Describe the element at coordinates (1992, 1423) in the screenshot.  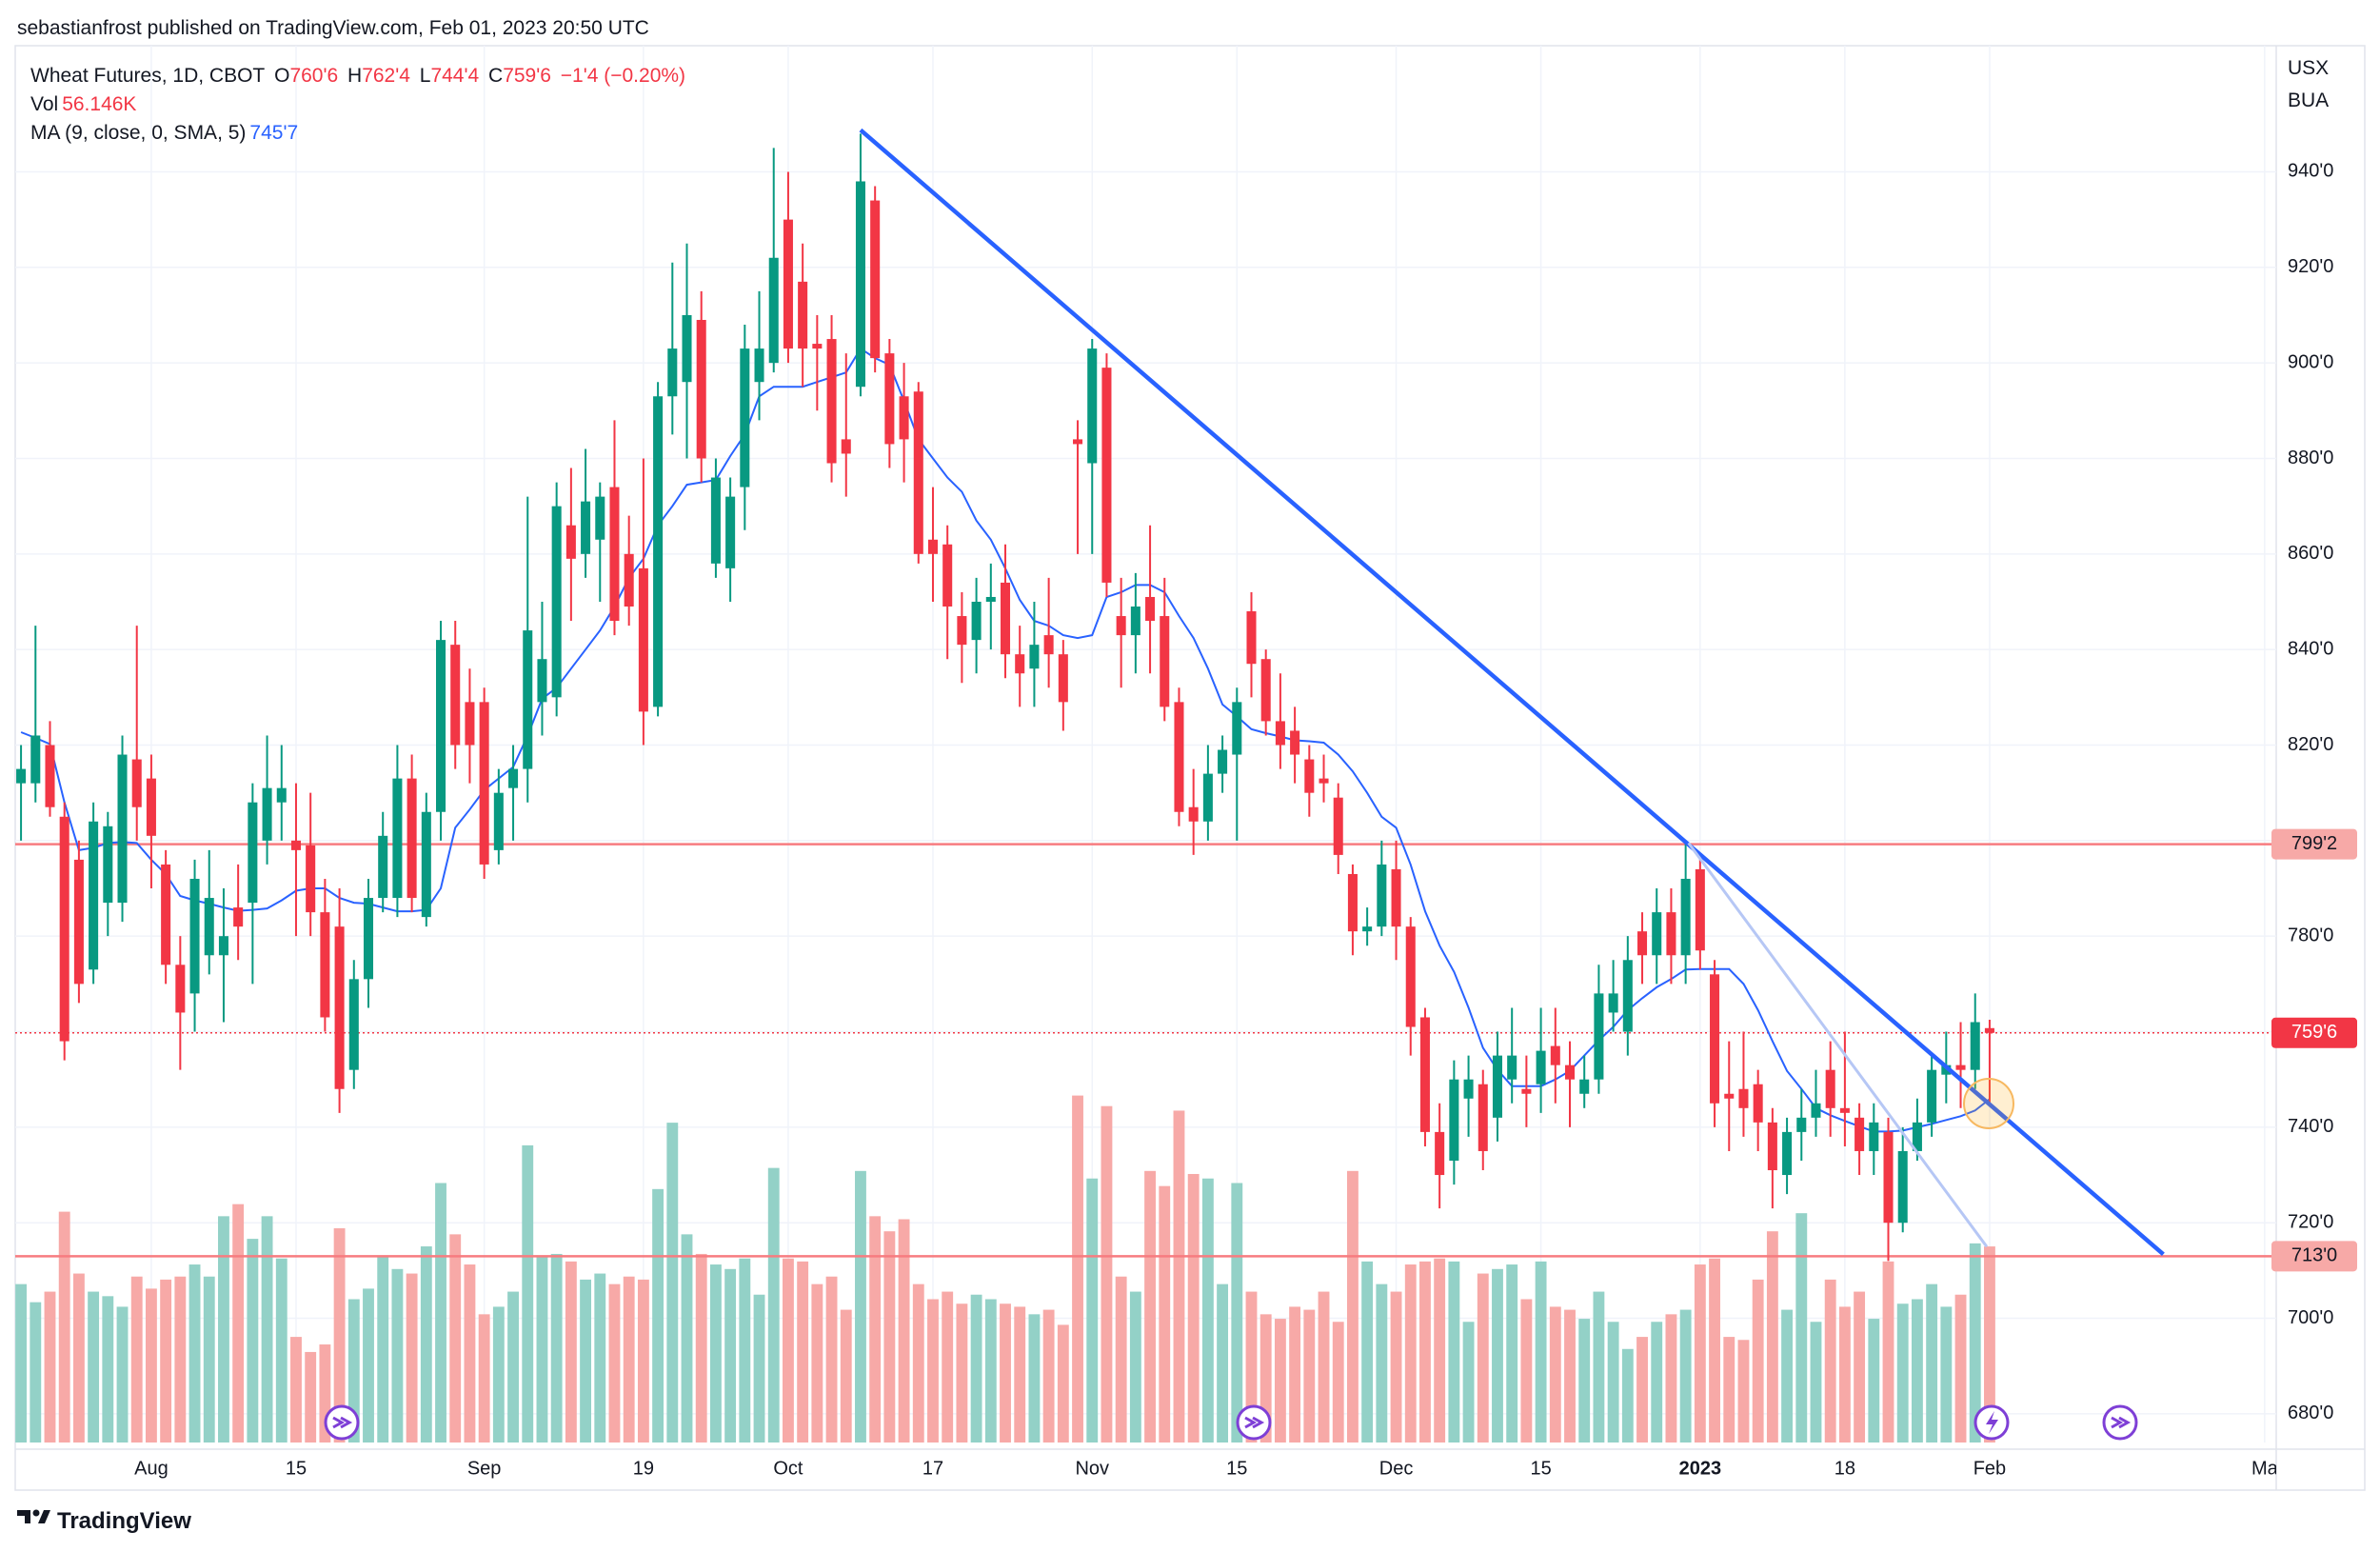
I see `event-glyph` at that location.